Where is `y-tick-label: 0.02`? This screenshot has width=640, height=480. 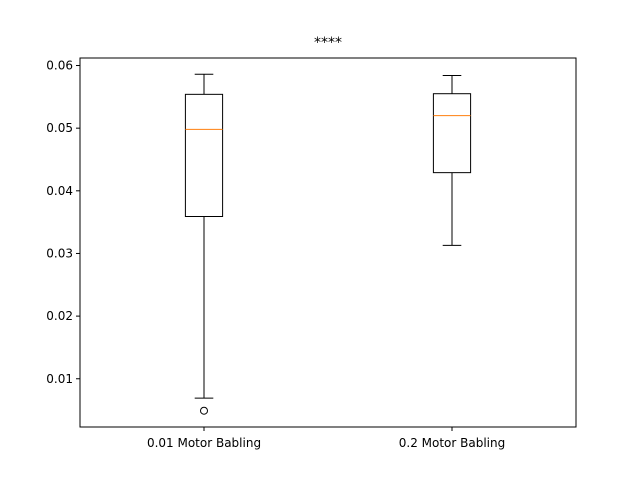 y-tick-label: 0.02 is located at coordinates (59, 316).